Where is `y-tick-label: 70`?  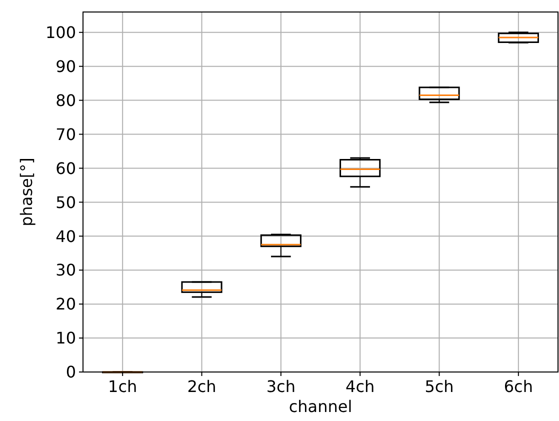
y-tick-label: 70 is located at coordinates (66, 134).